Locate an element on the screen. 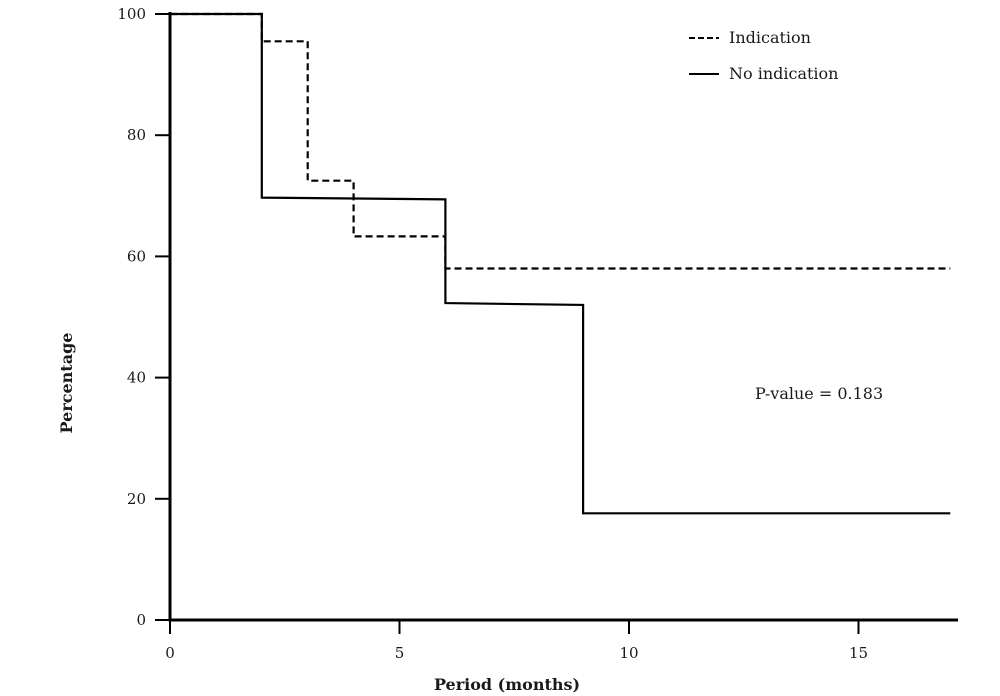 This screenshot has height=696, width=1000. x-tick-label: 5 is located at coordinates (400, 653).